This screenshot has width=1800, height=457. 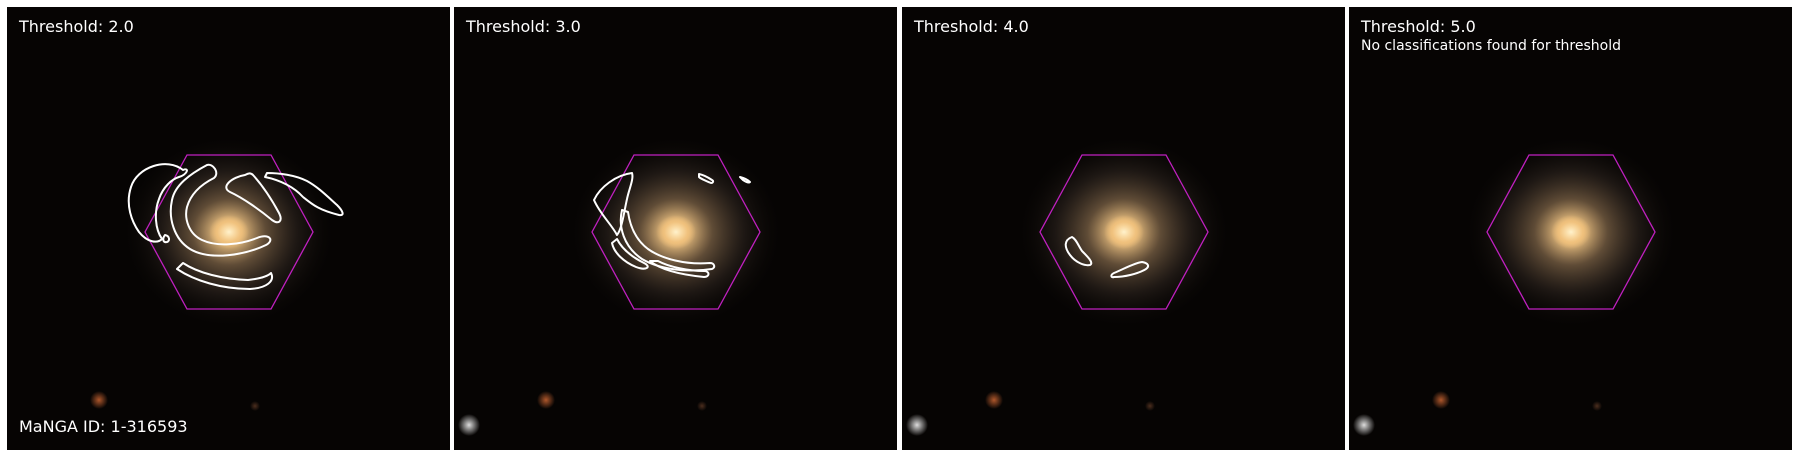 What do you see at coordinates (1130, 270) in the screenshot?
I see `contour-lower-blob` at bounding box center [1130, 270].